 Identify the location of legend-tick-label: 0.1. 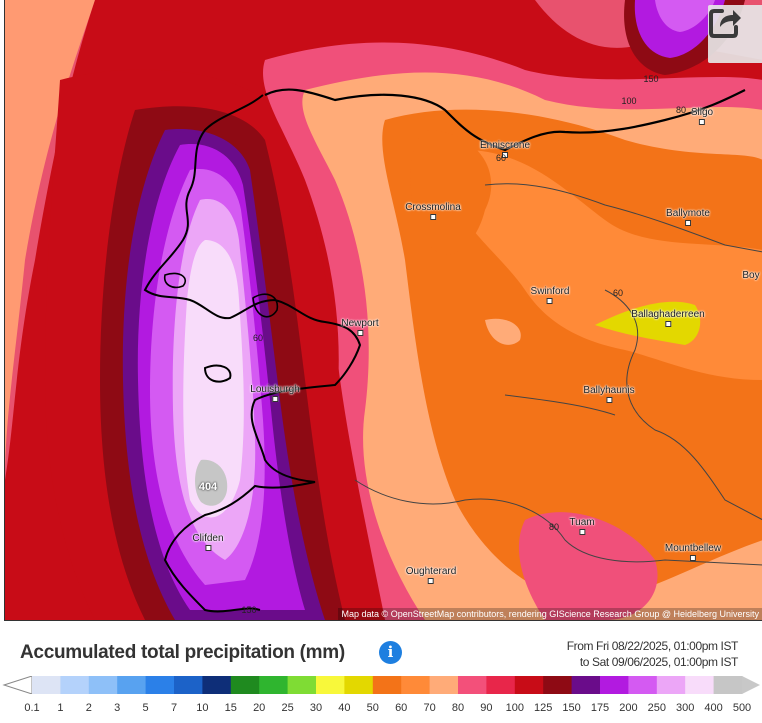
(32, 708).